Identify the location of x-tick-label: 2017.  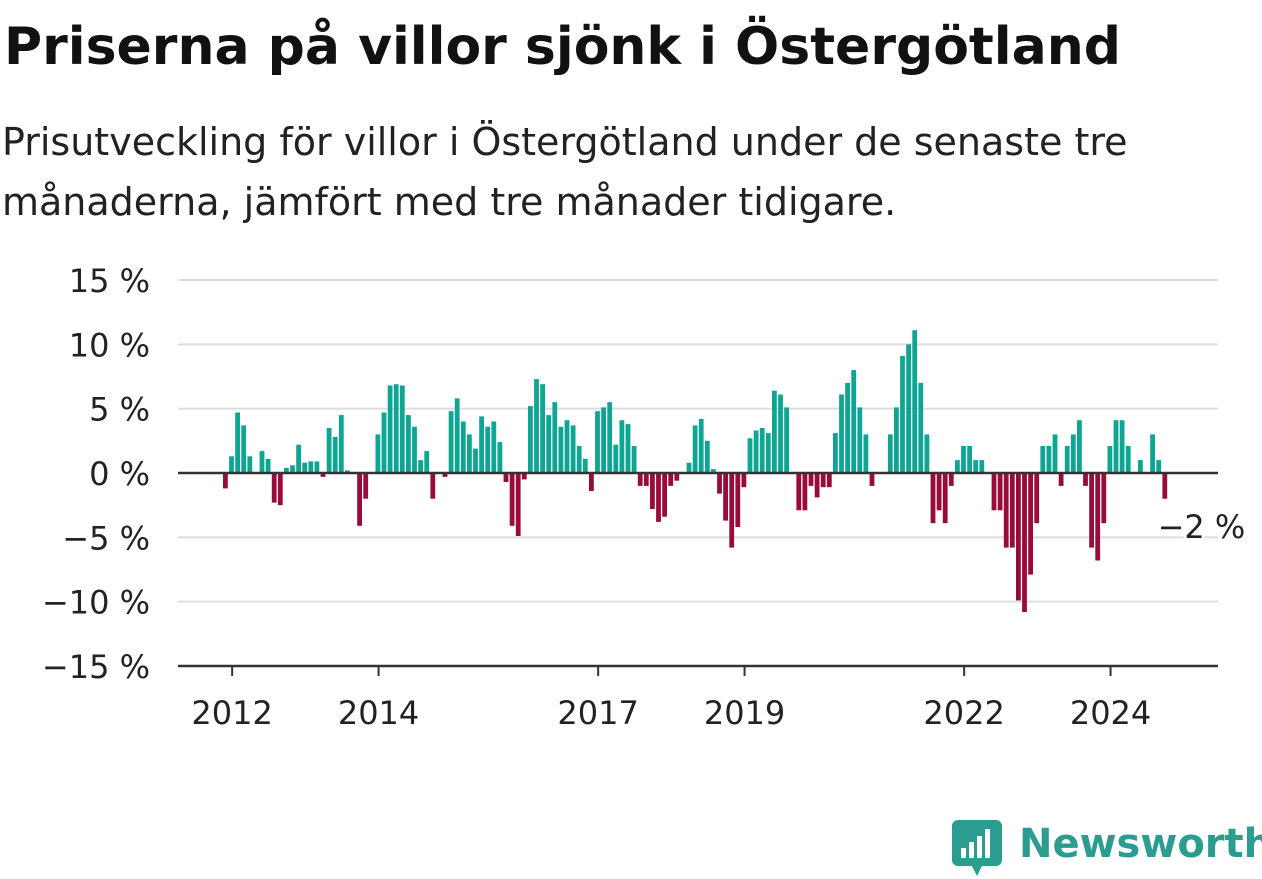
(597, 713).